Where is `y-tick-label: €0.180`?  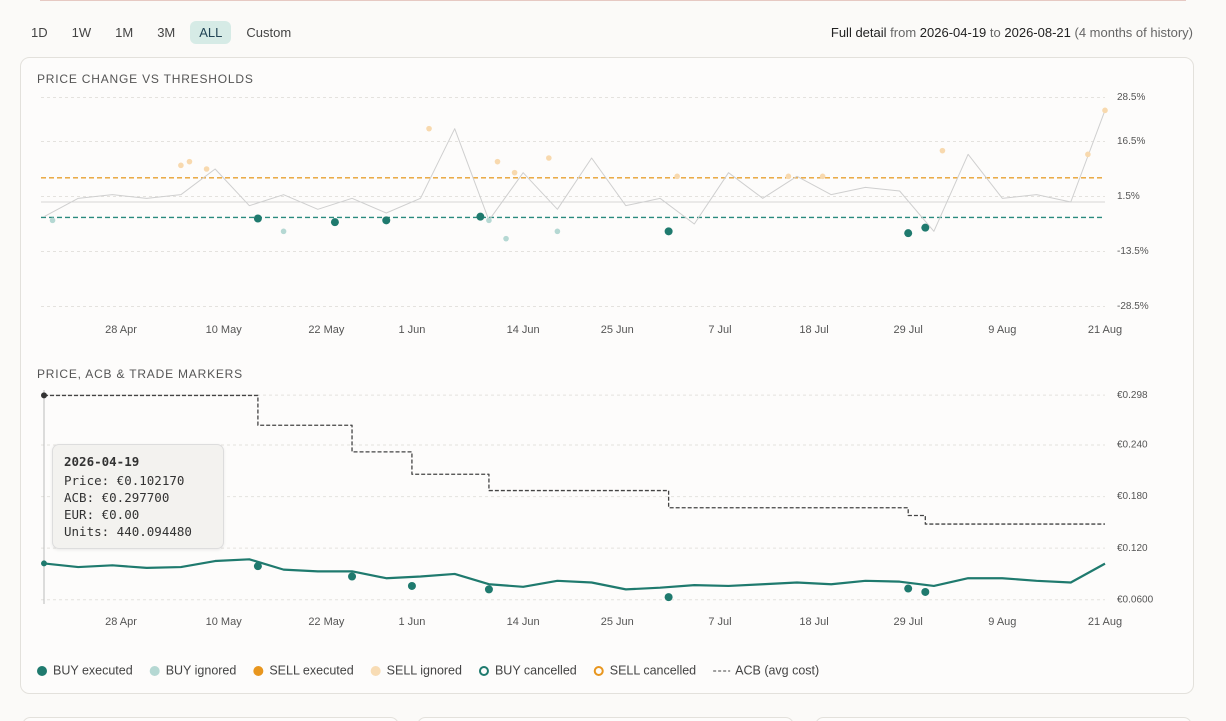 y-tick-label: €0.180 is located at coordinates (1132, 496).